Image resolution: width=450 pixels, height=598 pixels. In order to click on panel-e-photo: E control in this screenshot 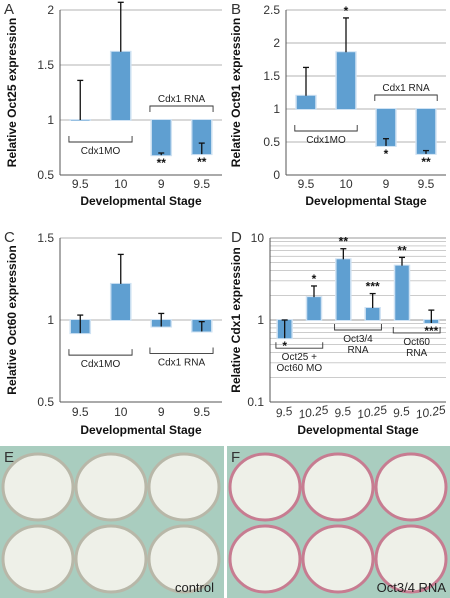, I will do `click(112, 522)`.